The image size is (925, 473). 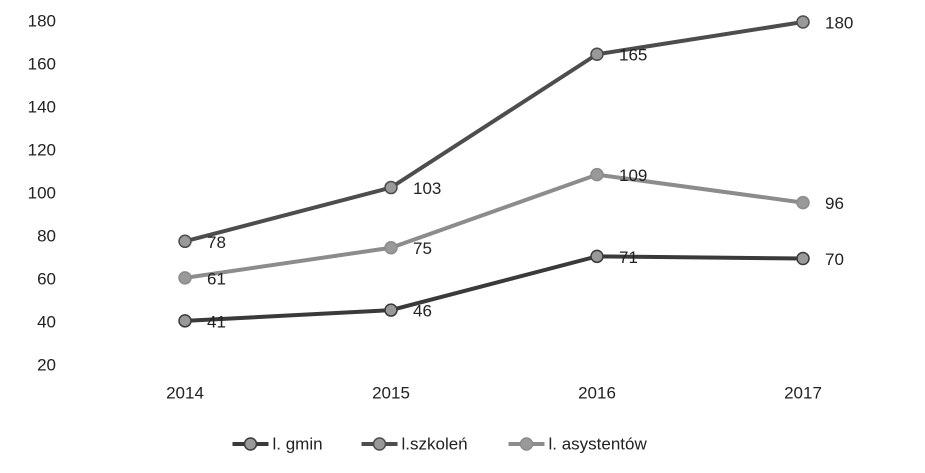 What do you see at coordinates (46, 235) in the screenshot?
I see `y-tick-label: 80` at bounding box center [46, 235].